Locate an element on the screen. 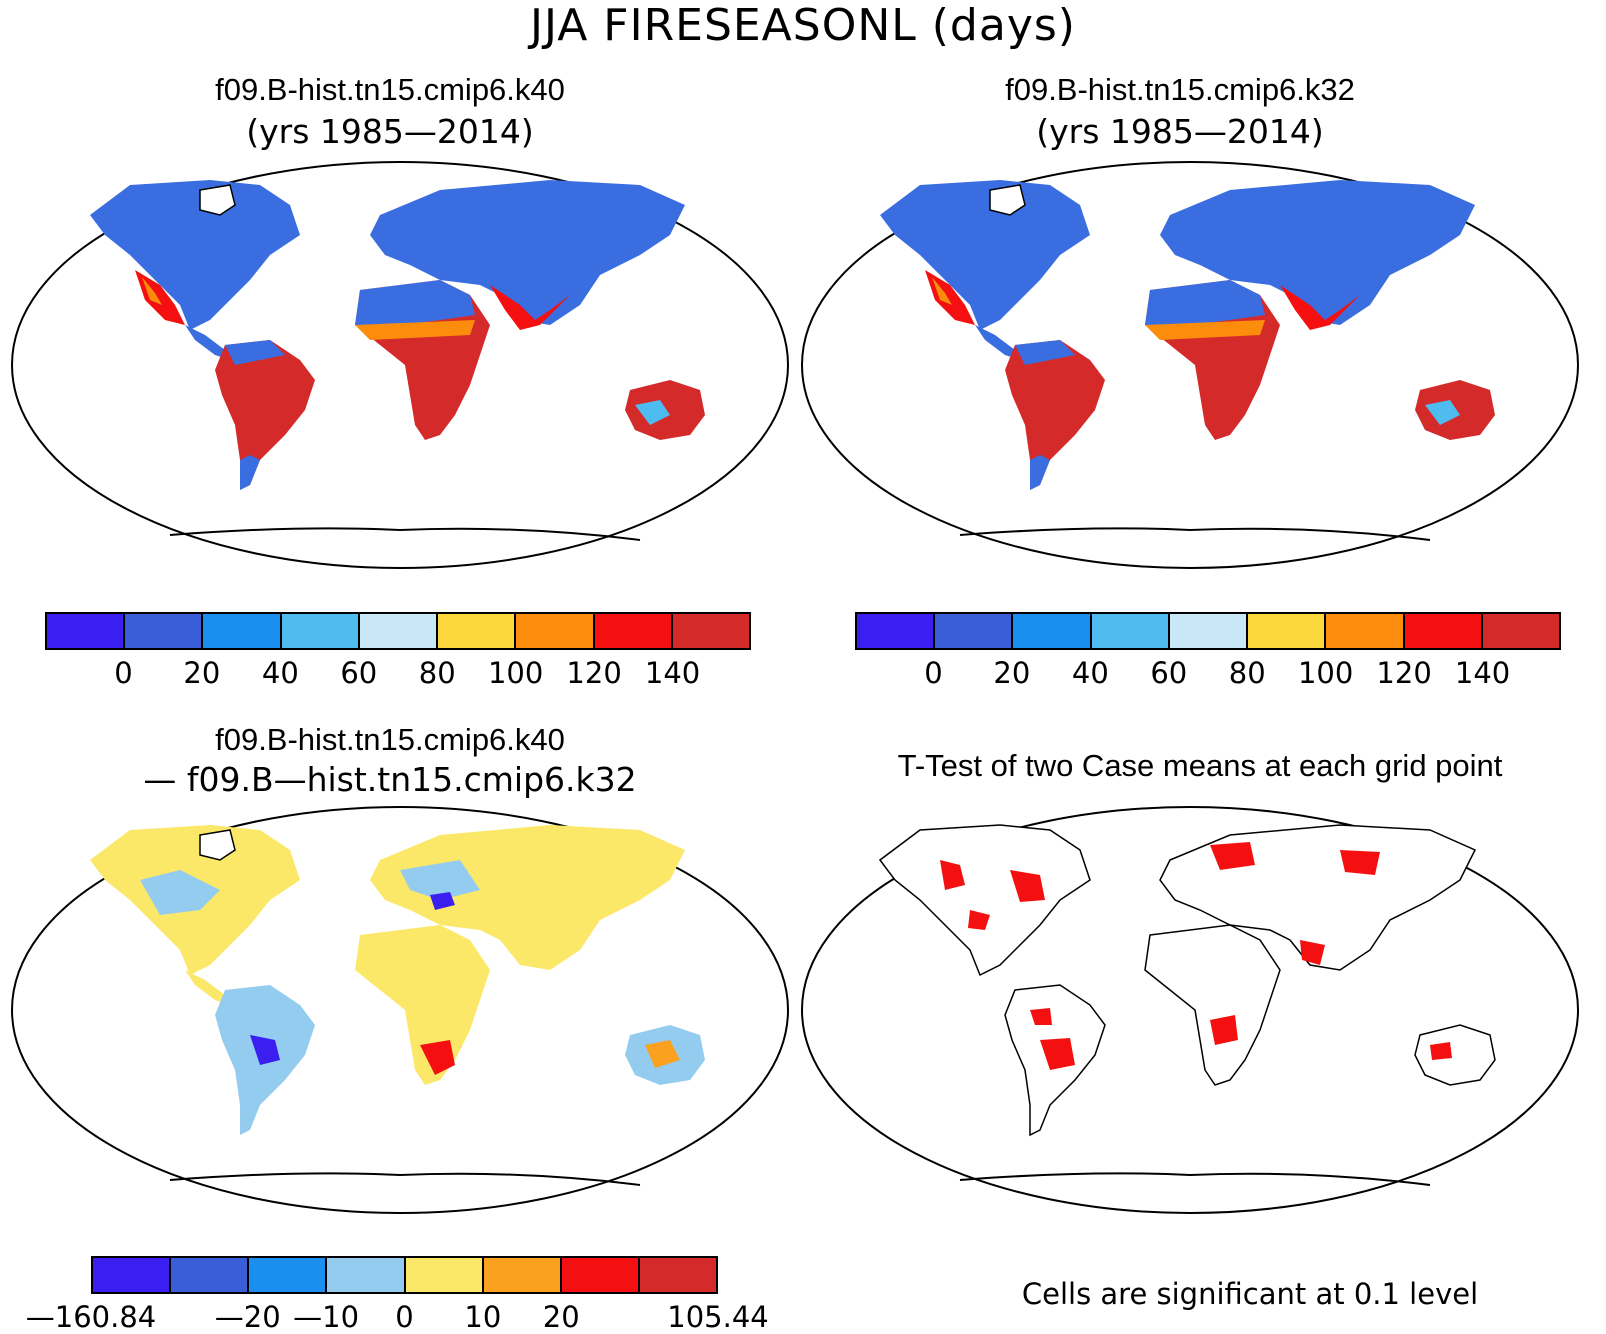  map-k40-north-america is located at coordinates (195, 255).